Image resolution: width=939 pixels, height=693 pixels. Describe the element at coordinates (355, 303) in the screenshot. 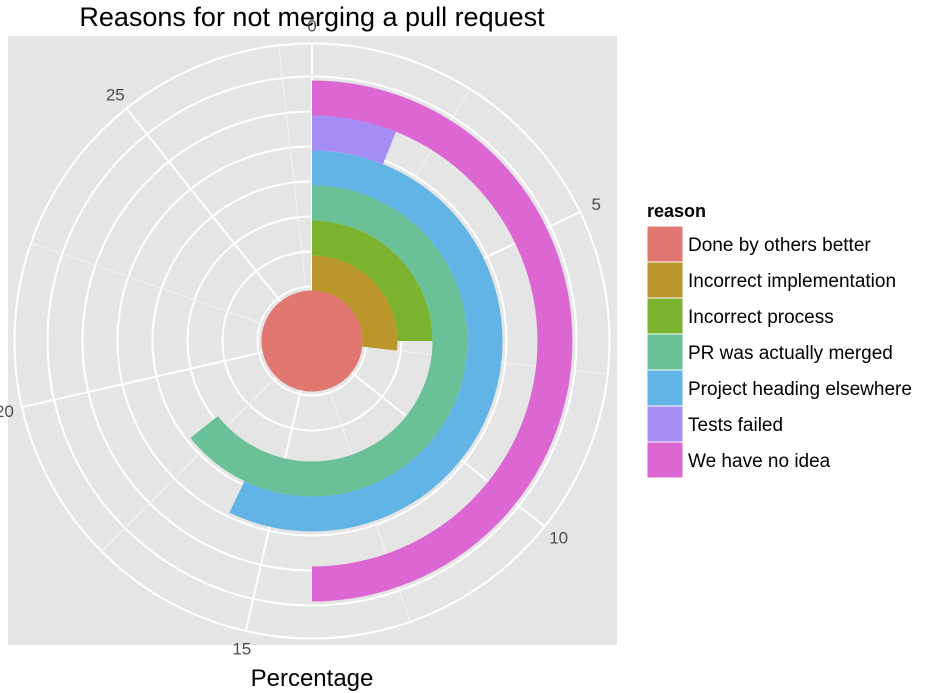

I see `bar-incorrect-implementation` at that location.